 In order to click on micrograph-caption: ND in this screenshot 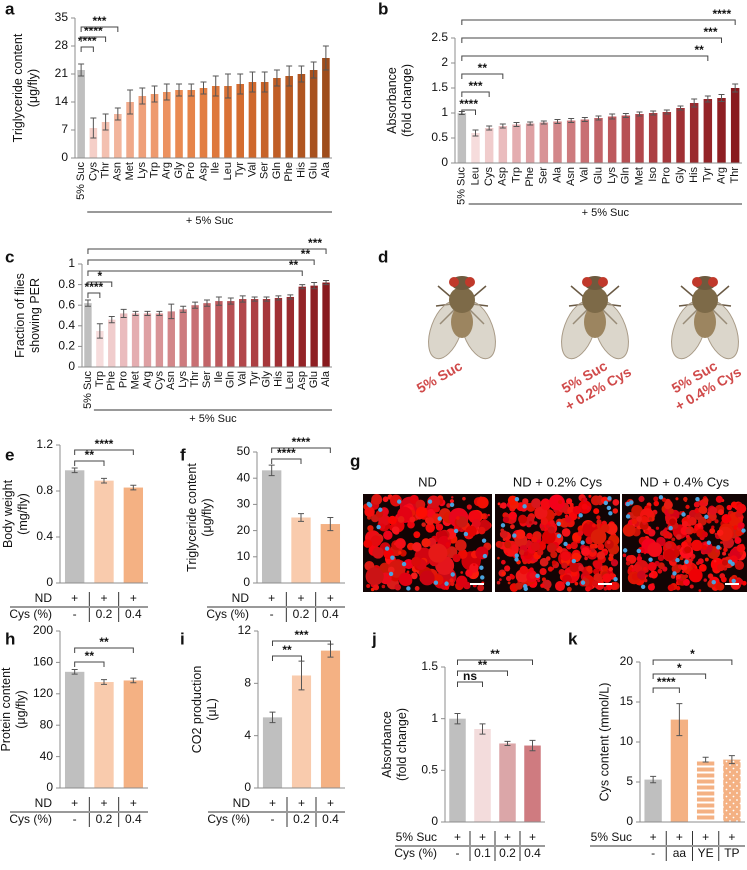, I will do `click(427, 481)`.